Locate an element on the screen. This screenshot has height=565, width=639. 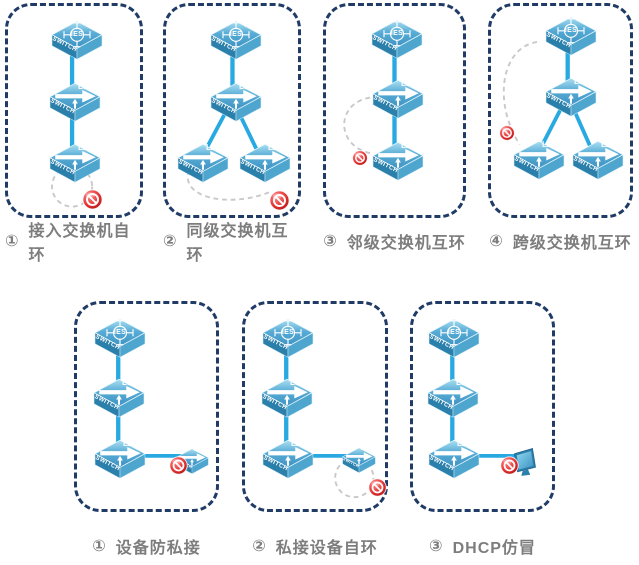
caption-adjacent-switch-loop: ③ 邻级交换机互环 is located at coordinates (394, 241).